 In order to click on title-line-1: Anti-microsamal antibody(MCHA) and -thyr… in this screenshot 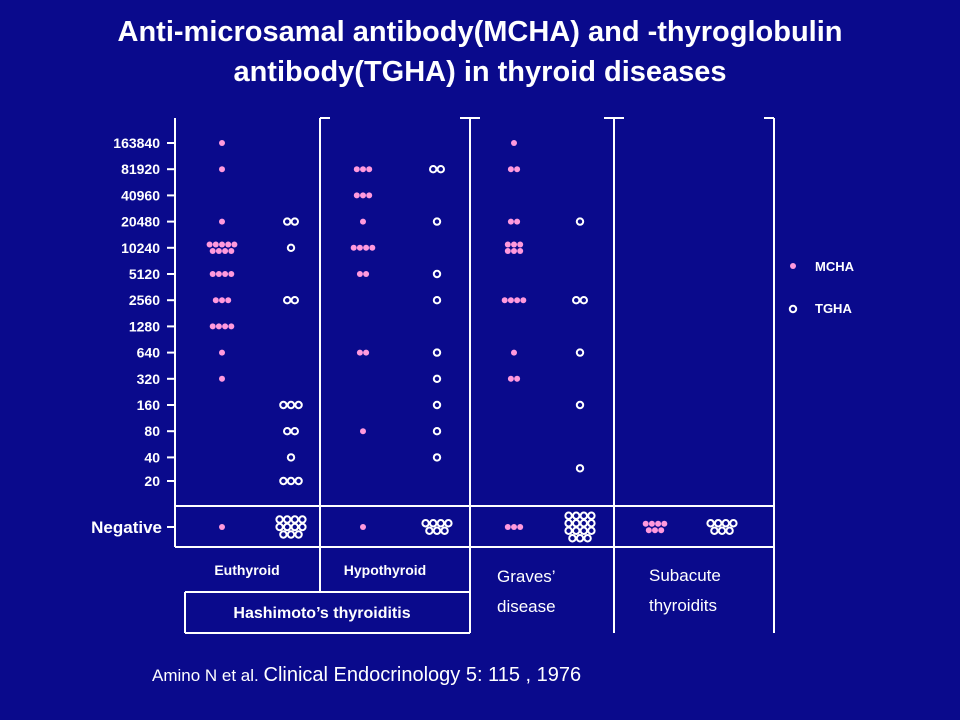, I will do `click(480, 32)`.